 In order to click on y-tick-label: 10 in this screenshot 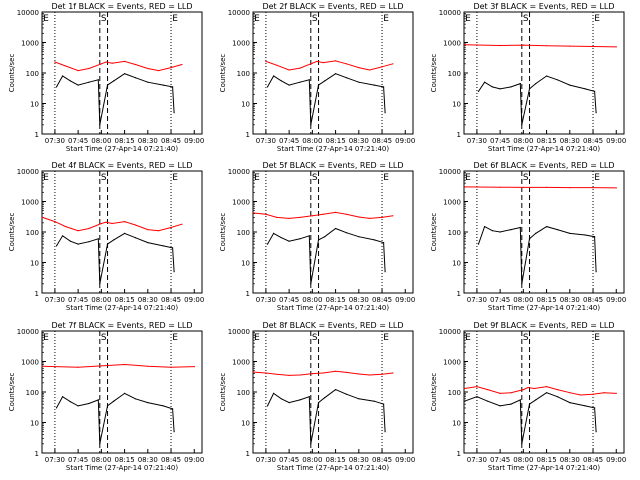, I will do `click(245, 264)`.